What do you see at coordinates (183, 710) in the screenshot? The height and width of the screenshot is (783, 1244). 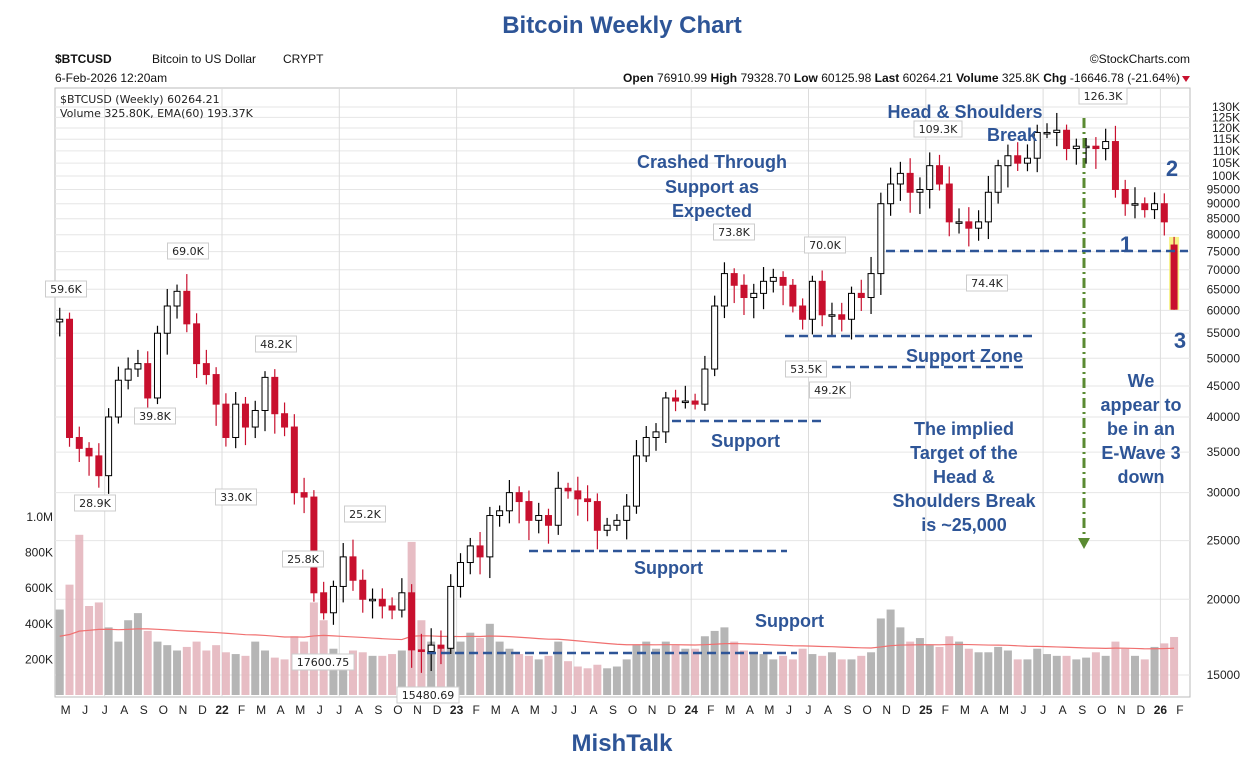 I see `time-tick-label: N` at bounding box center [183, 710].